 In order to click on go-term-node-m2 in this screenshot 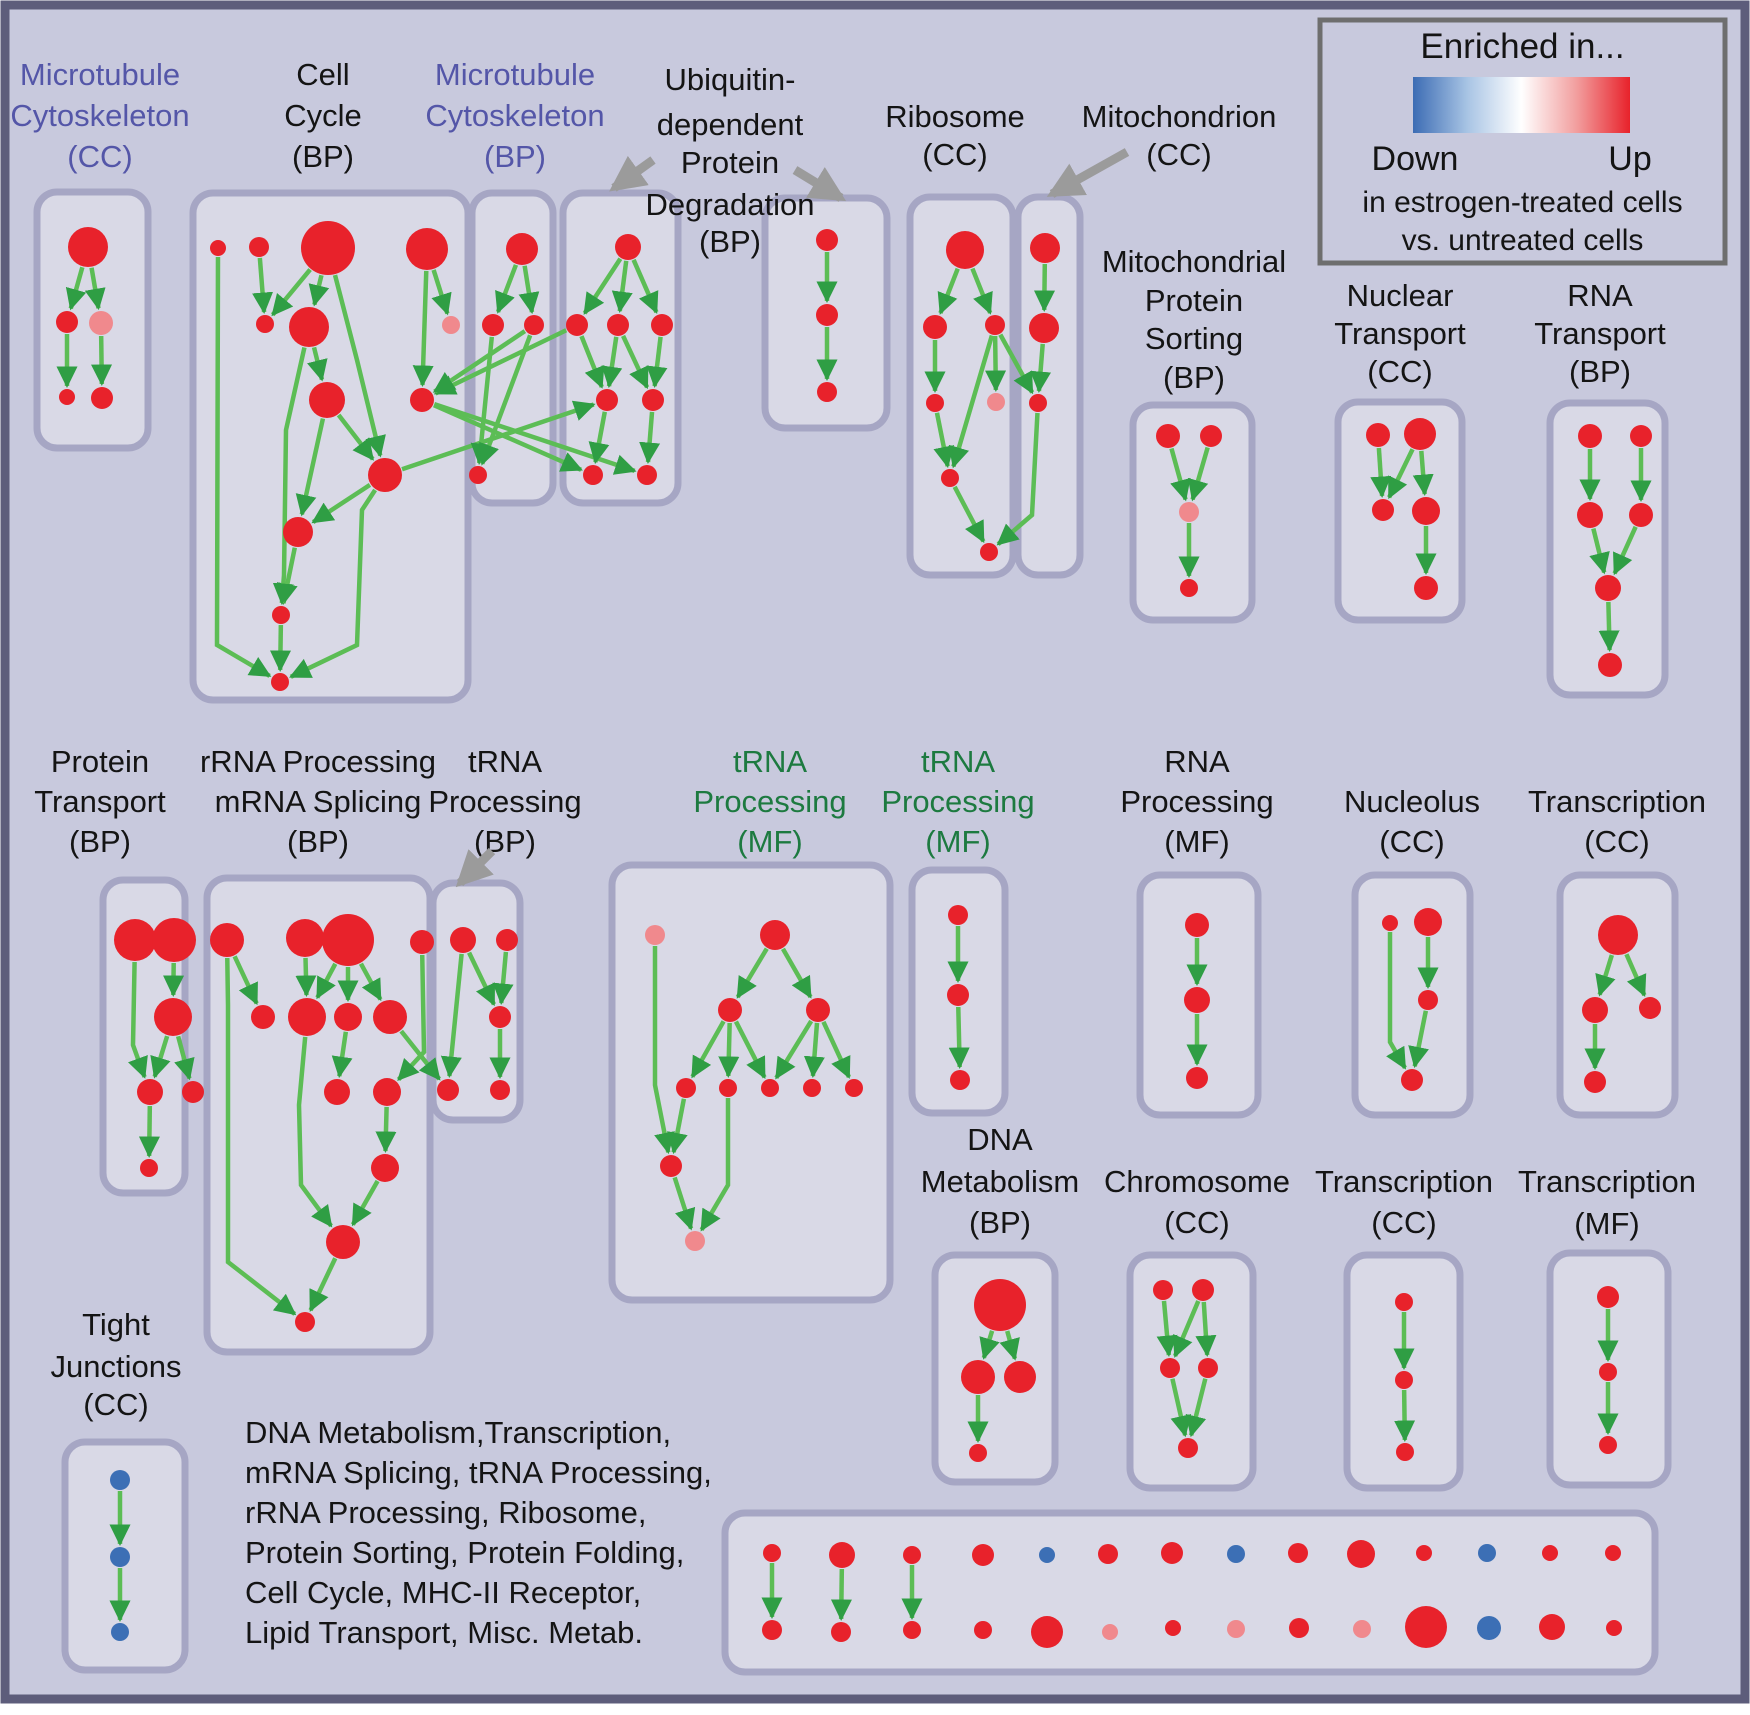, I will do `click(1608, 1372)`.